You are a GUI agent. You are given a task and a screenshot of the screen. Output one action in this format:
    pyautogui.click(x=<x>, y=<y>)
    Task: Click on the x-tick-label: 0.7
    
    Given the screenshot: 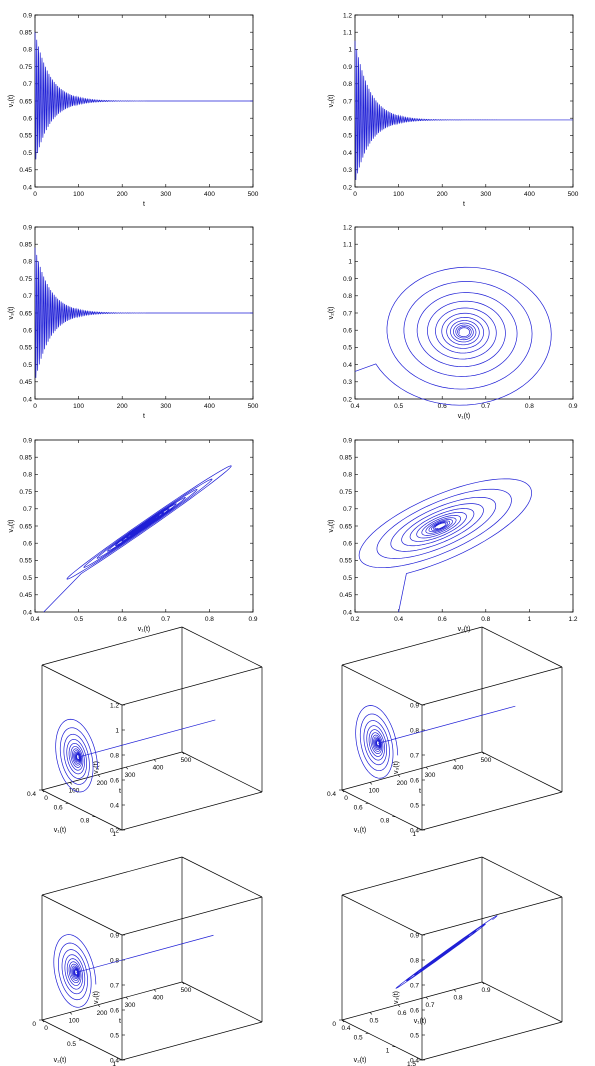 What is the action you would take?
    pyautogui.click(x=165, y=619)
    